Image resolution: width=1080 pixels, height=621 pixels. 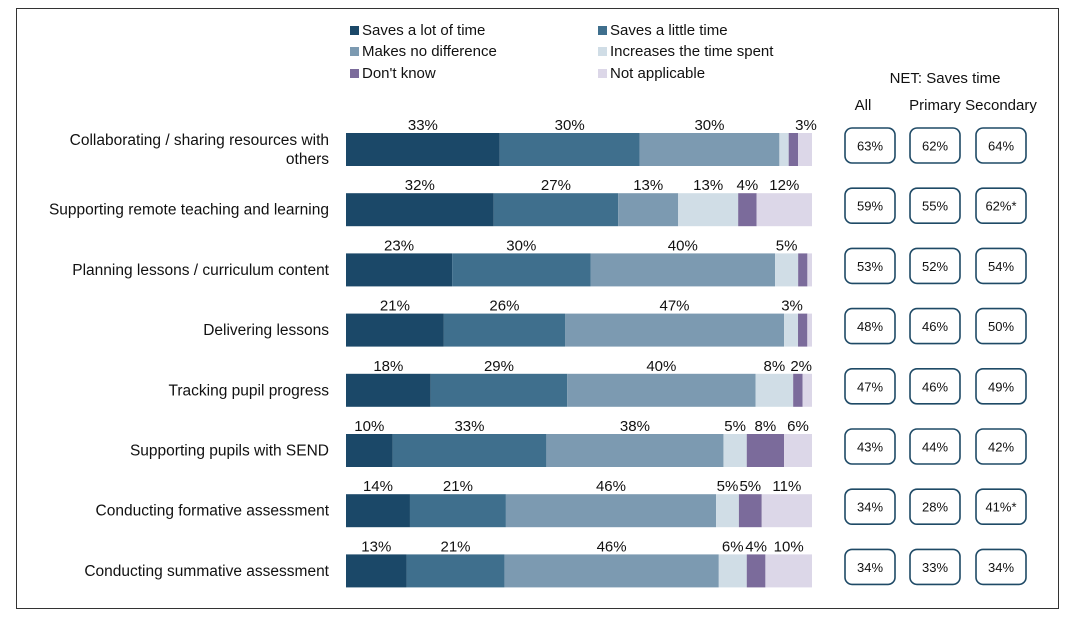 I want to click on data-label: 46%, so click(x=612, y=546).